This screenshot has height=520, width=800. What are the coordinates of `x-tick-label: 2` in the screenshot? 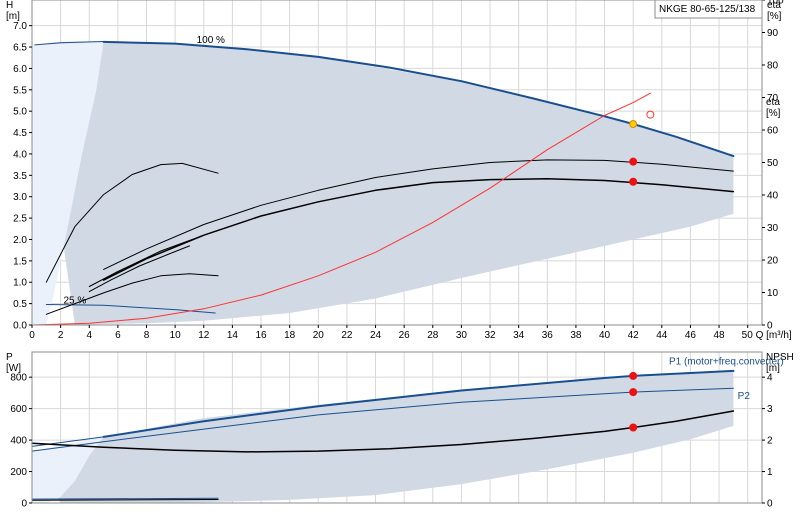 It's located at (61, 335).